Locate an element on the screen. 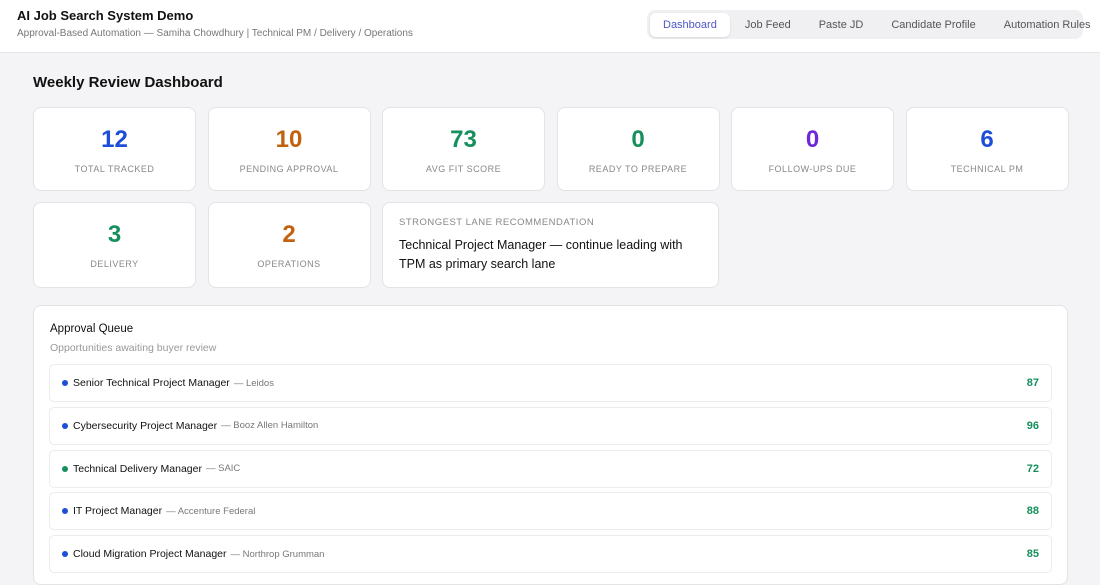 The height and width of the screenshot is (585, 1100). stat-card: 10 PENDING APPROVAL is located at coordinates (289, 149).